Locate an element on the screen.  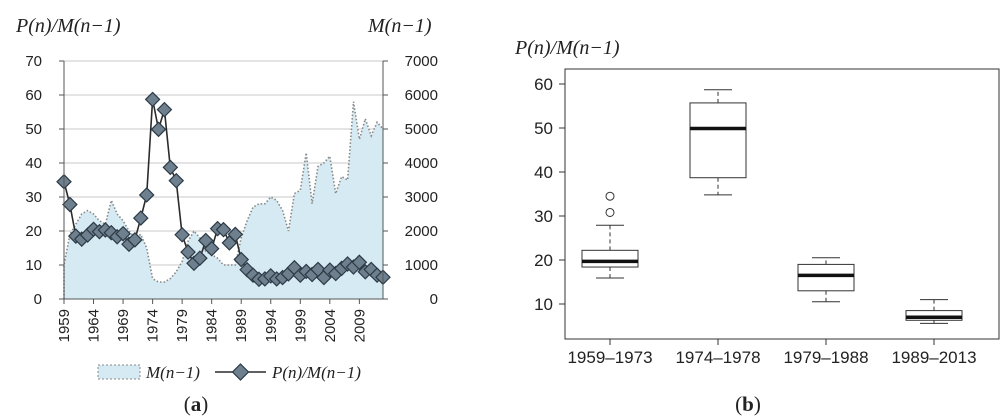
x-tick-label: 1984 is located at coordinates (212, 325).